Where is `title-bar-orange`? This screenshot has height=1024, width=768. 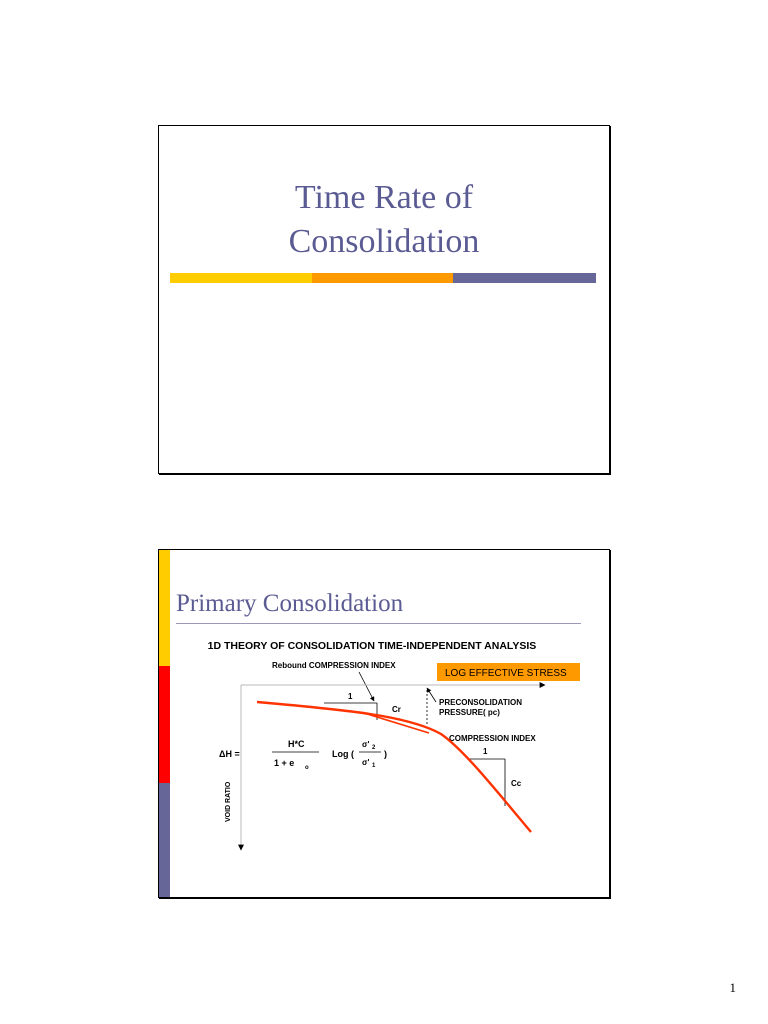 title-bar-orange is located at coordinates (382, 278).